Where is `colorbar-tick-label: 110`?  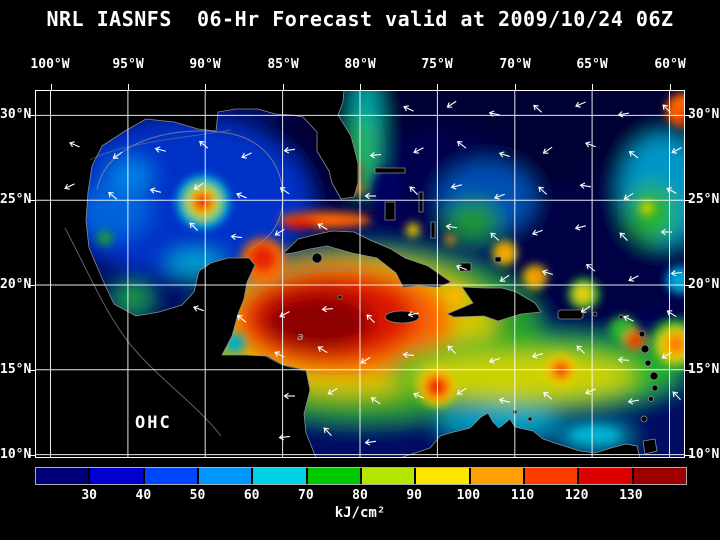 colorbar-tick-label: 110 is located at coordinates (522, 495).